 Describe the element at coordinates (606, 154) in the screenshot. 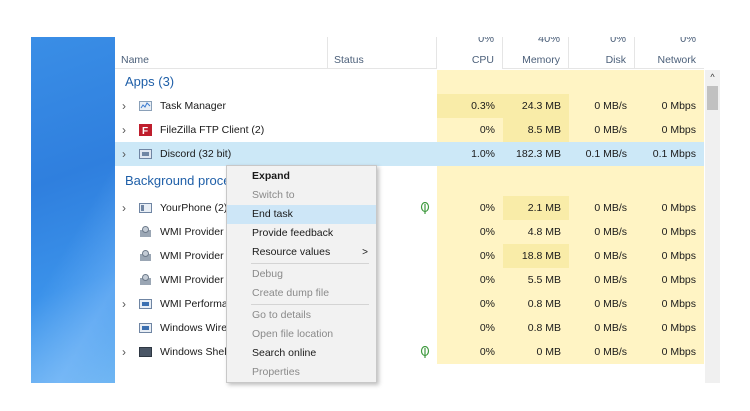

I see `disk-cell: 0.1 MB/s` at that location.